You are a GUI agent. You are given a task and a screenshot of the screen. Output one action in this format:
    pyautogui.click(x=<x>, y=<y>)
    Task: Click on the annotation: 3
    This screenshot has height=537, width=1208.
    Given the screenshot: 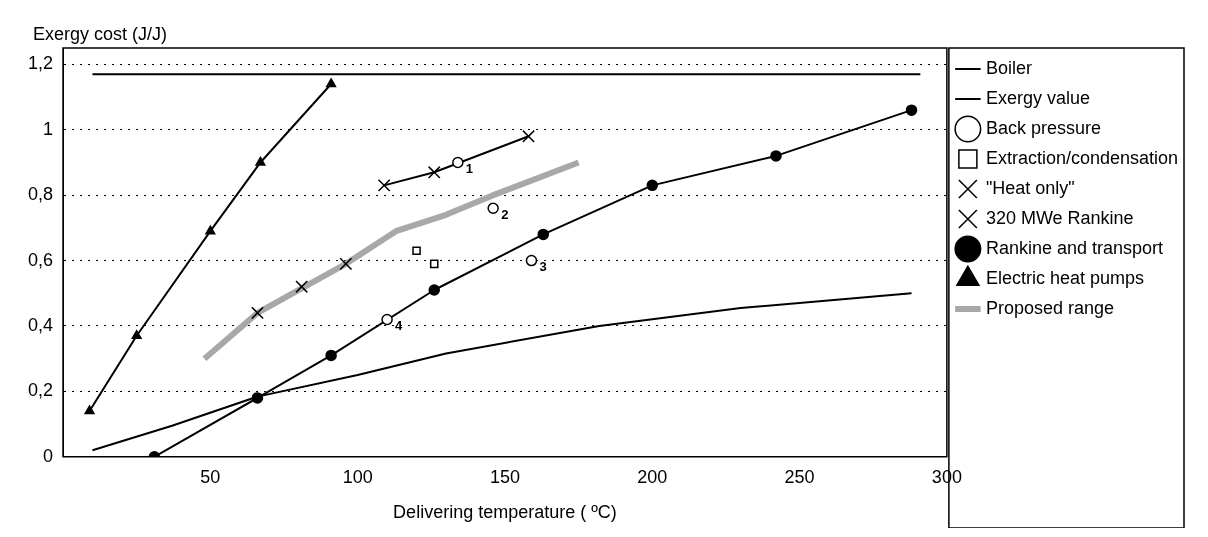 What is the action you would take?
    pyautogui.click(x=543, y=267)
    